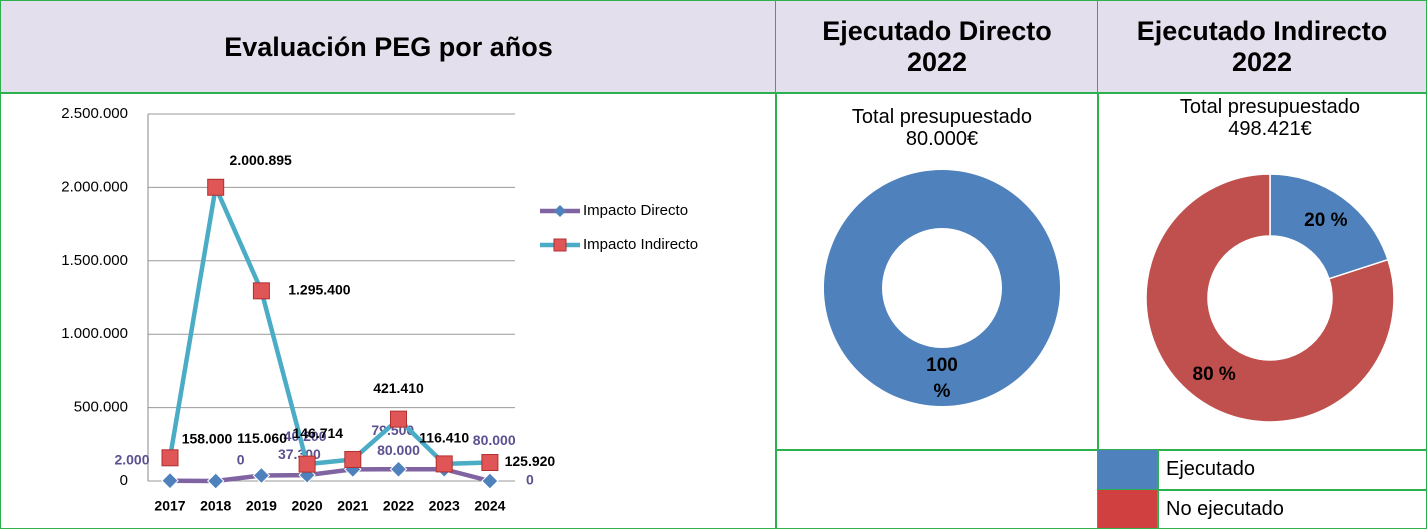 The height and width of the screenshot is (529, 1427). I want to click on data-label: 40.200, so click(305, 436).